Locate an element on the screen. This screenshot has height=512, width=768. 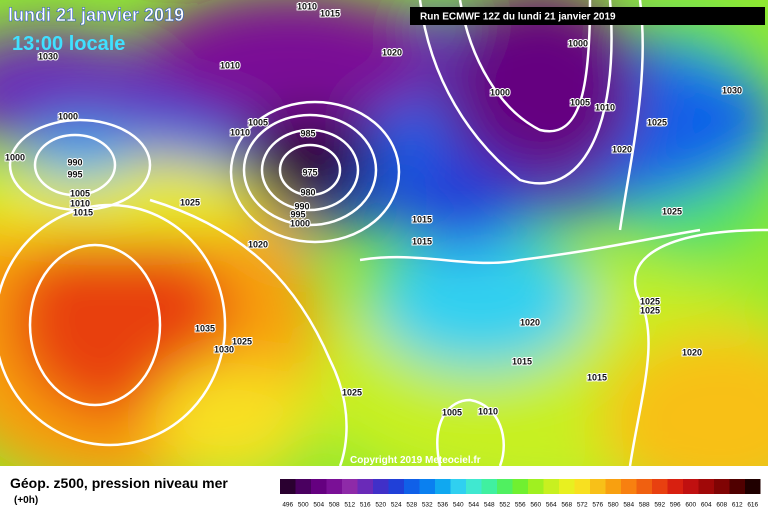
time: 13:00 locale is located at coordinates (68, 44).